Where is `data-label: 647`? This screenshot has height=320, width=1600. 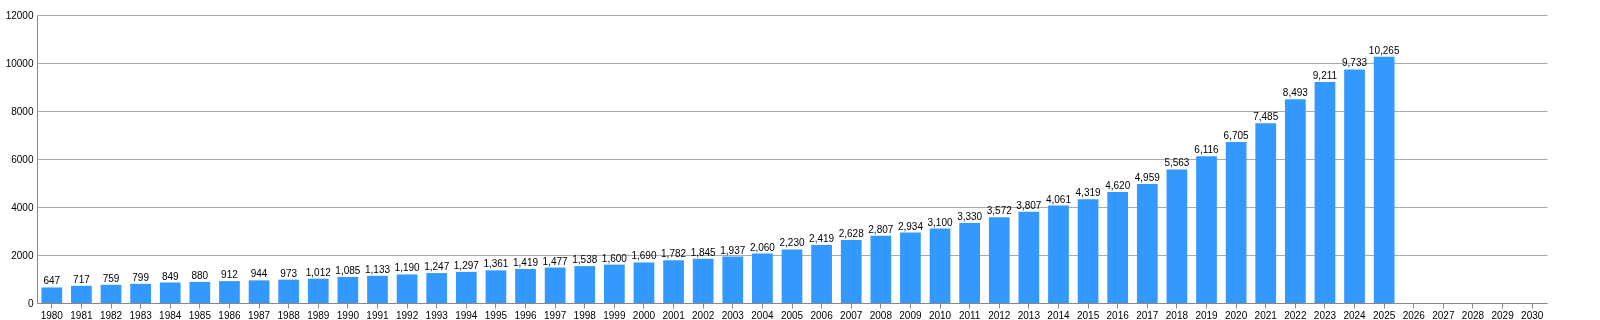 data-label: 647 is located at coordinates (52, 281).